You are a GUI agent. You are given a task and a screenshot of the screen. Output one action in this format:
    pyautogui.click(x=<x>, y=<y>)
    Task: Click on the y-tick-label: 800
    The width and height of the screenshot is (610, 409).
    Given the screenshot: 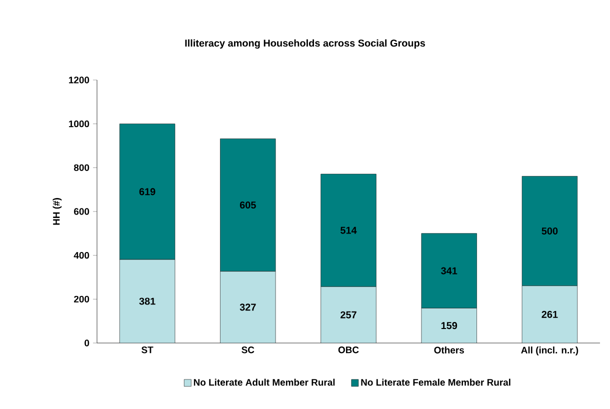 What is the action you would take?
    pyautogui.click(x=82, y=168)
    